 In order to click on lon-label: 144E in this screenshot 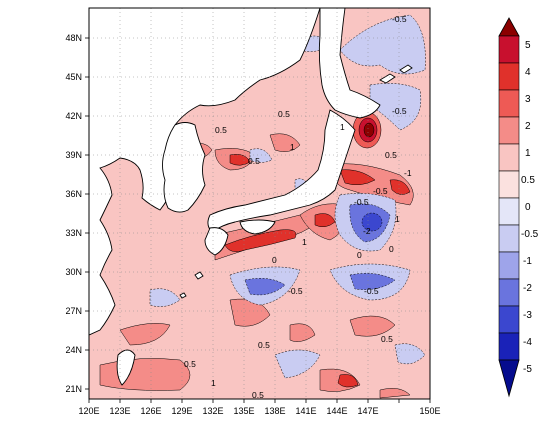, I will do `click(336, 411)`.